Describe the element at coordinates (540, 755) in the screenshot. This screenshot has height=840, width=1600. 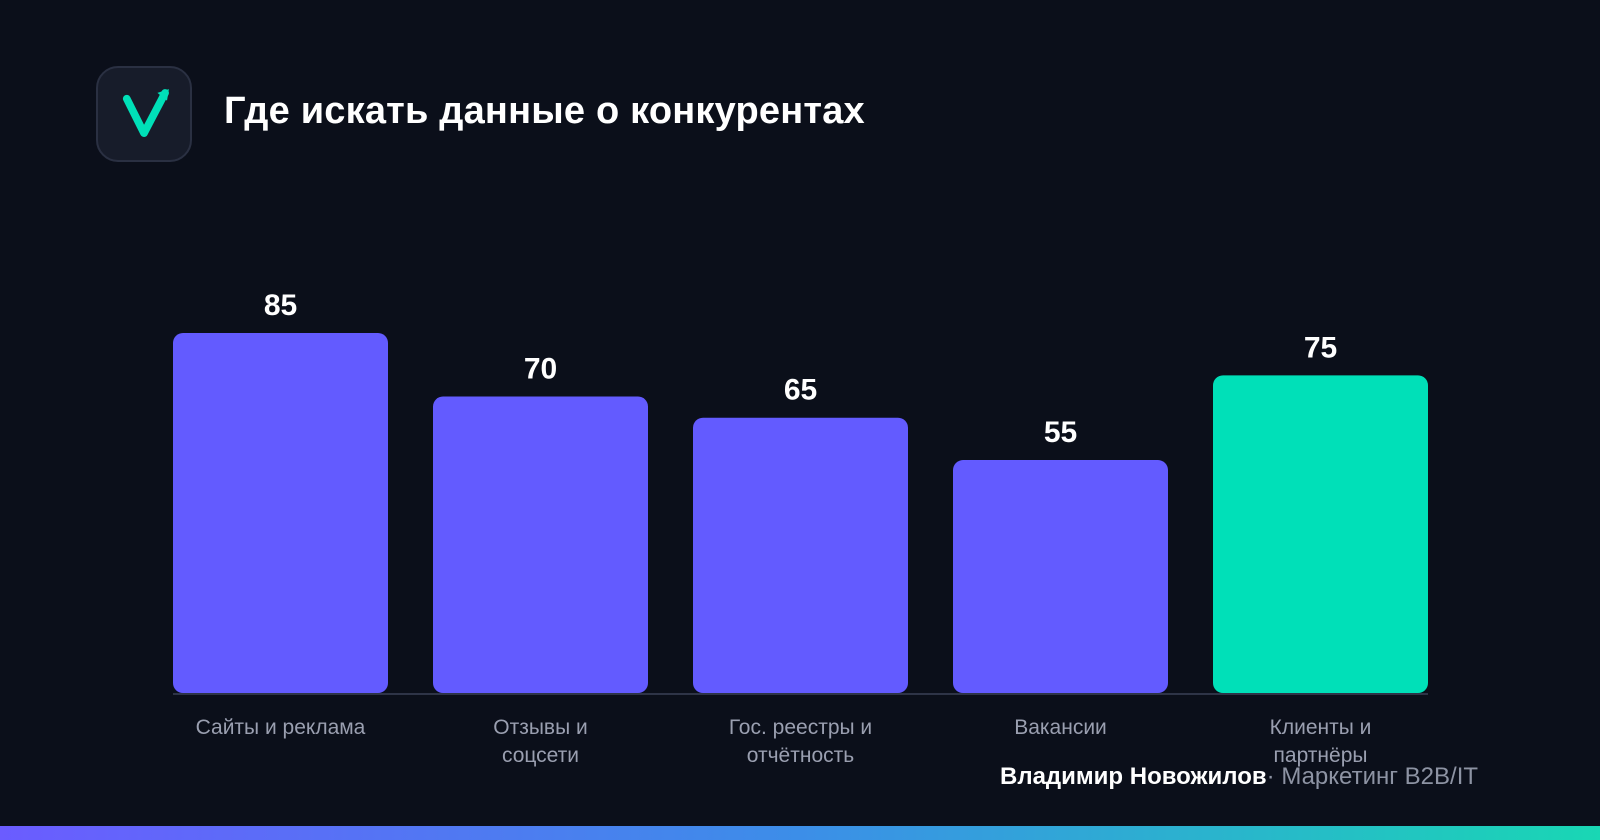
I see `category-label: соцсети` at that location.